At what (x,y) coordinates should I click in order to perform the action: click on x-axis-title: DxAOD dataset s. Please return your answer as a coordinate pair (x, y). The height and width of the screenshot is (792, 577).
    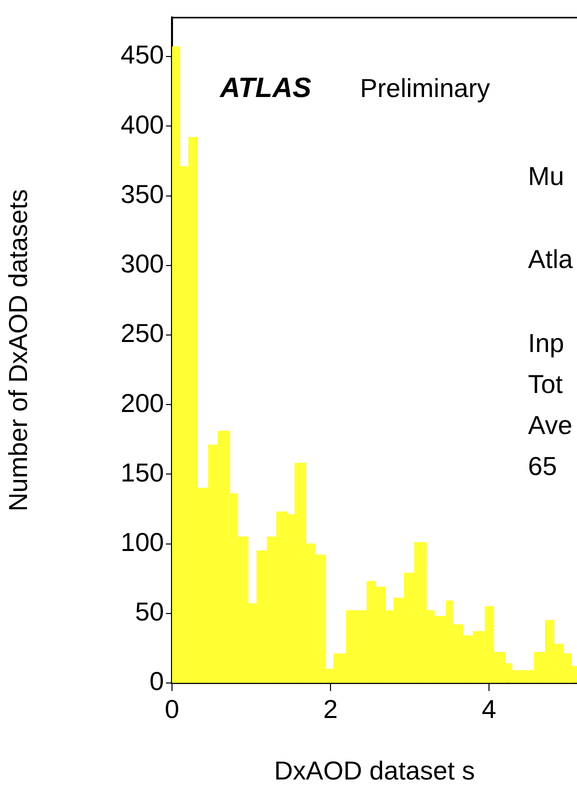
    Looking at the image, I should click on (374, 771).